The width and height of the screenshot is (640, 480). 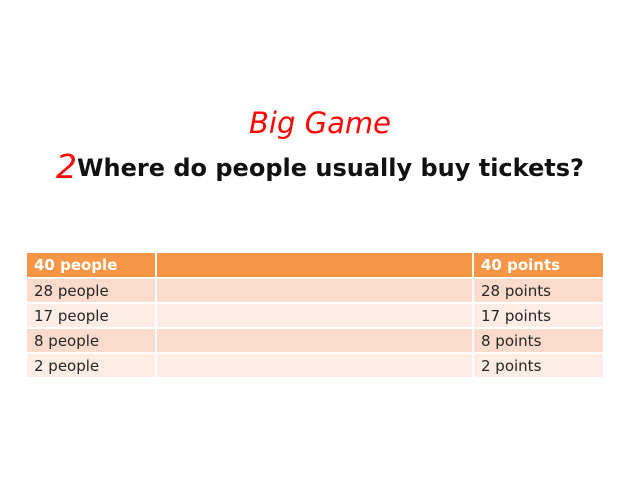 What do you see at coordinates (91, 365) in the screenshot?
I see `people-cell: 2 people` at bounding box center [91, 365].